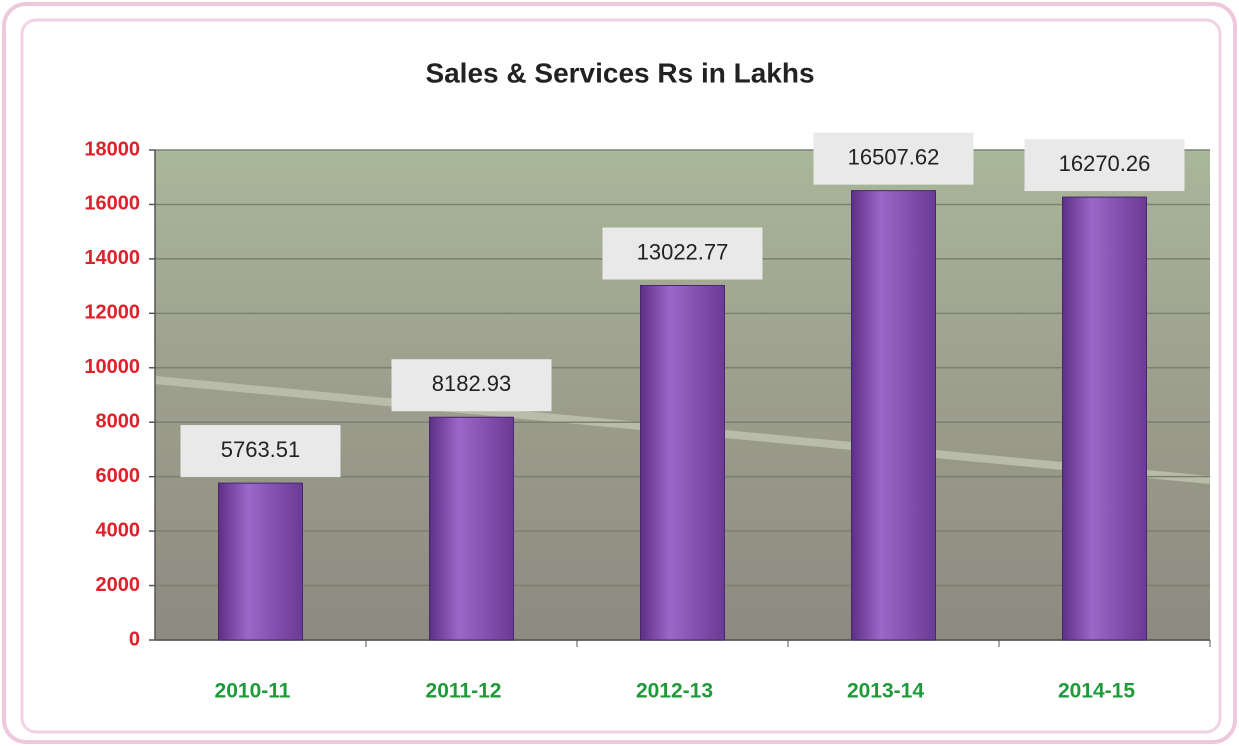 This screenshot has height=746, width=1239. Describe the element at coordinates (112, 258) in the screenshot. I see `y-tick-label: 14000` at that location.